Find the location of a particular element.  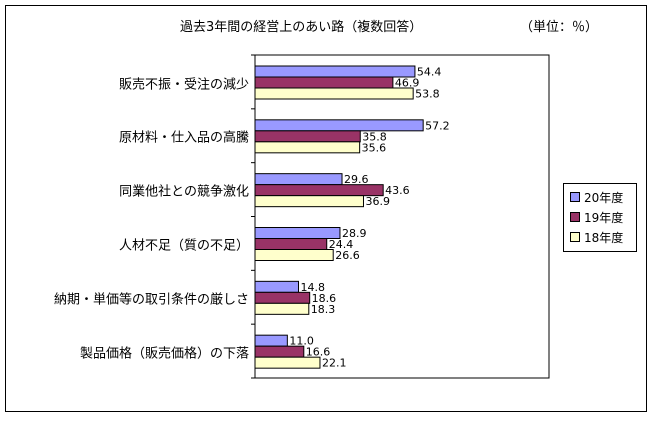

data-label: 35.6 is located at coordinates (374, 147).